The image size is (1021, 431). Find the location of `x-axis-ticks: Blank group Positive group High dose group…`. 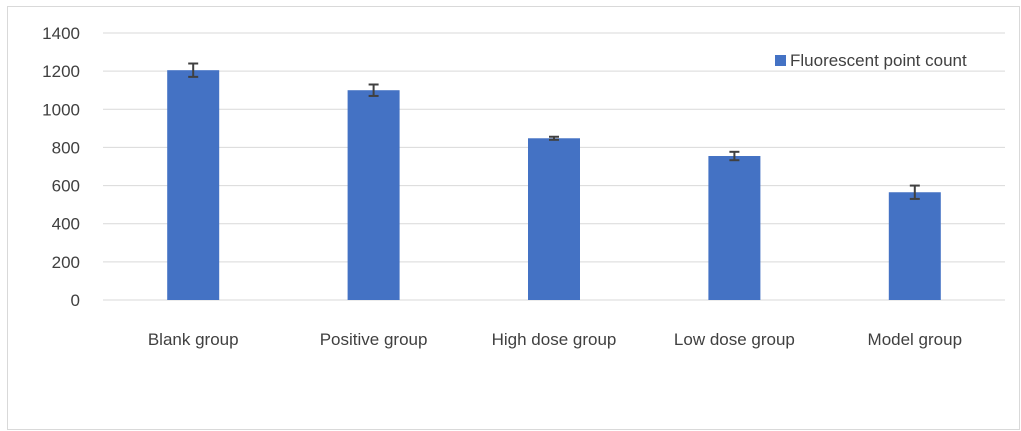

x-axis-ticks: Blank group Positive group High dose group… is located at coordinates (555, 339).